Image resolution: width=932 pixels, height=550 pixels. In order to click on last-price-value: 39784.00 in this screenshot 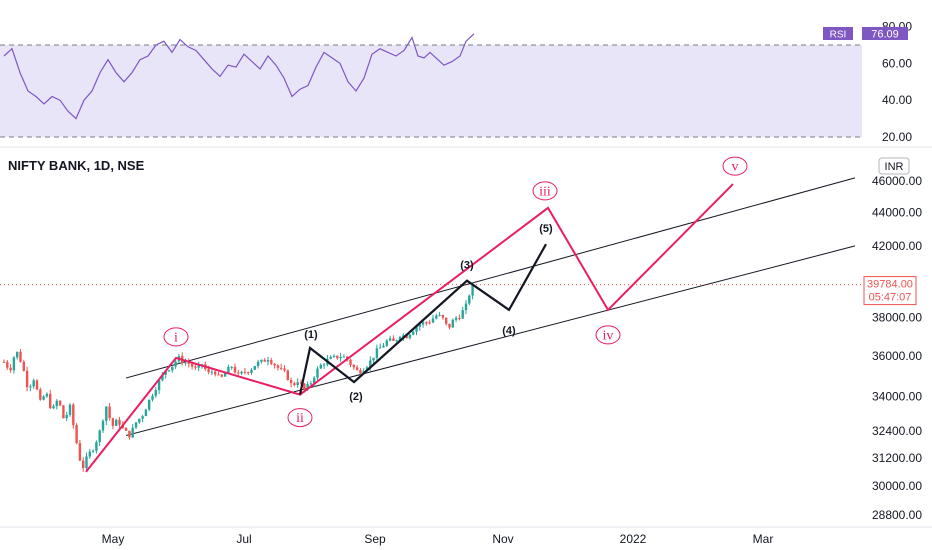, I will do `click(890, 285)`.